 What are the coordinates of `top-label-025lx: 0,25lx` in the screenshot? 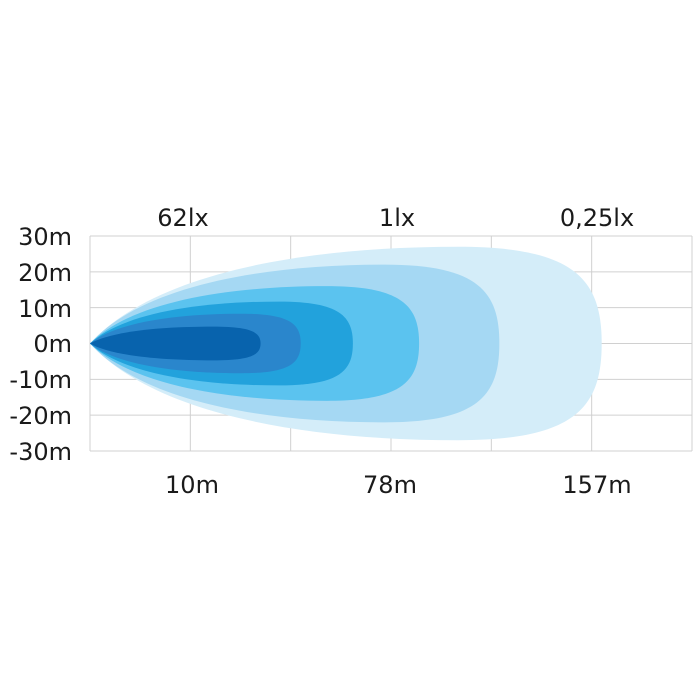 It's located at (597, 218).